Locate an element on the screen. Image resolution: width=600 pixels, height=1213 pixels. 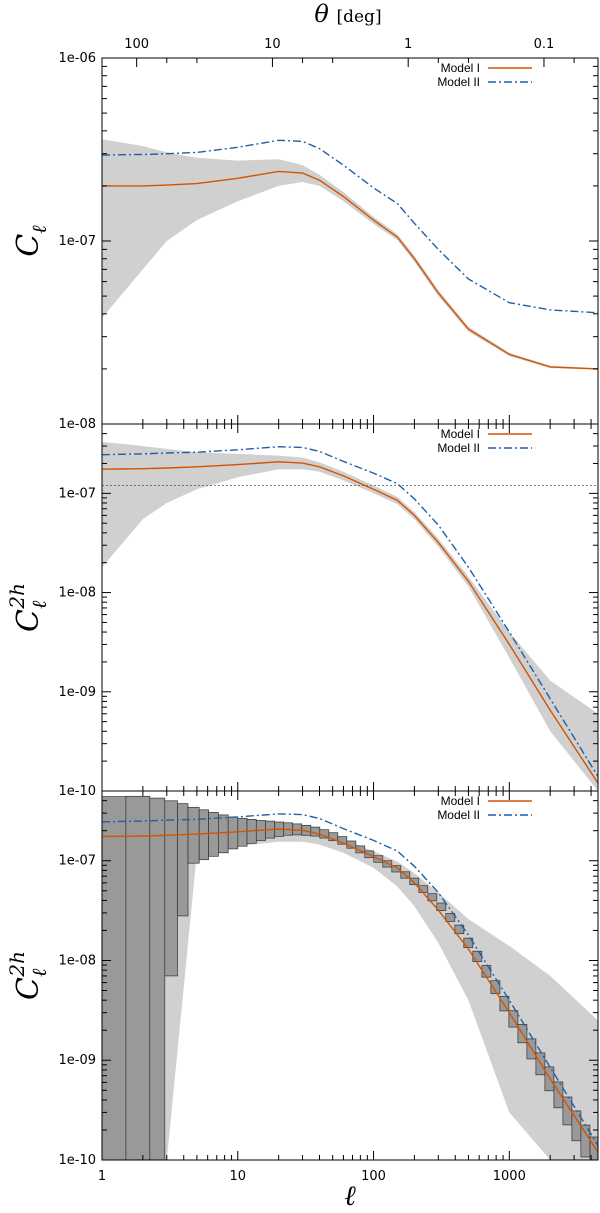
theta-tick-label: 10 is located at coordinates (272, 44).